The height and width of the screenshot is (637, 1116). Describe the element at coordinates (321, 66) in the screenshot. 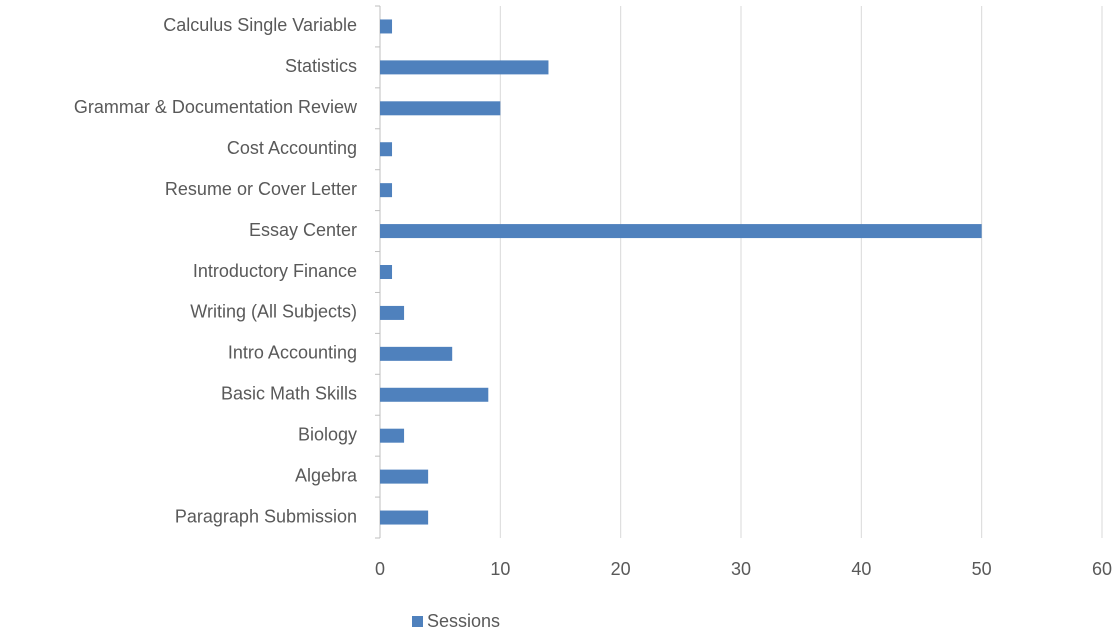

I see `y-tick-label: Statistics` at that location.